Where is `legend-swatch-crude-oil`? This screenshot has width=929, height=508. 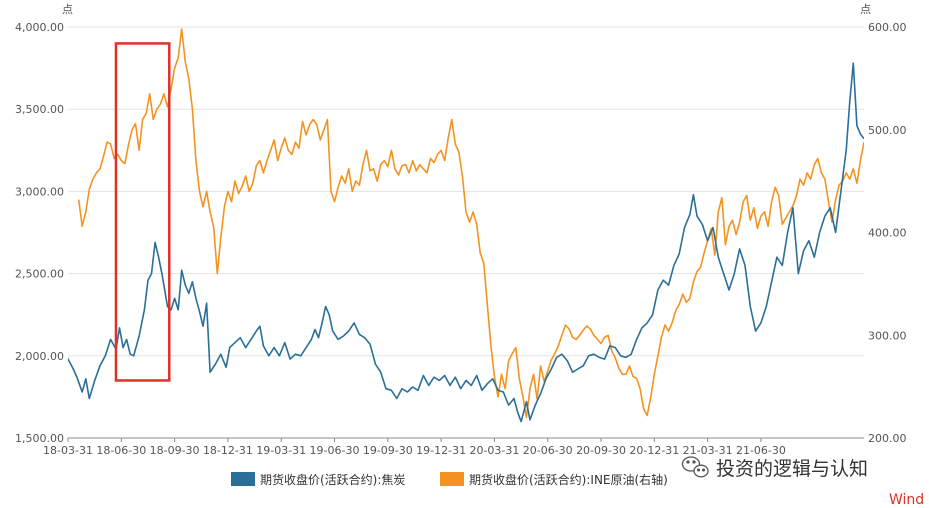
legend-swatch-crude-oil is located at coordinates (452, 479).